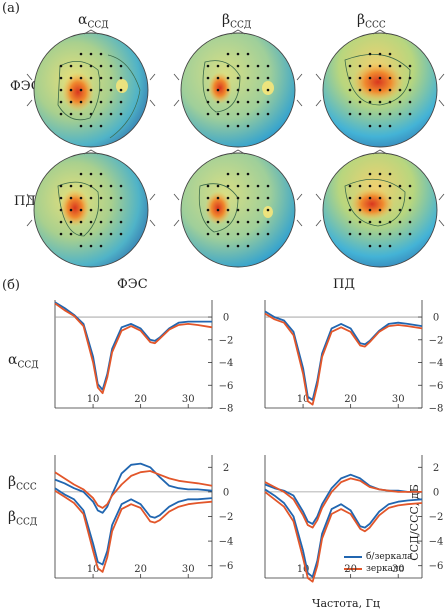 This screenshot has width=446, height=614. I want to click on row-top-subscript: ССД, so click(28, 365).